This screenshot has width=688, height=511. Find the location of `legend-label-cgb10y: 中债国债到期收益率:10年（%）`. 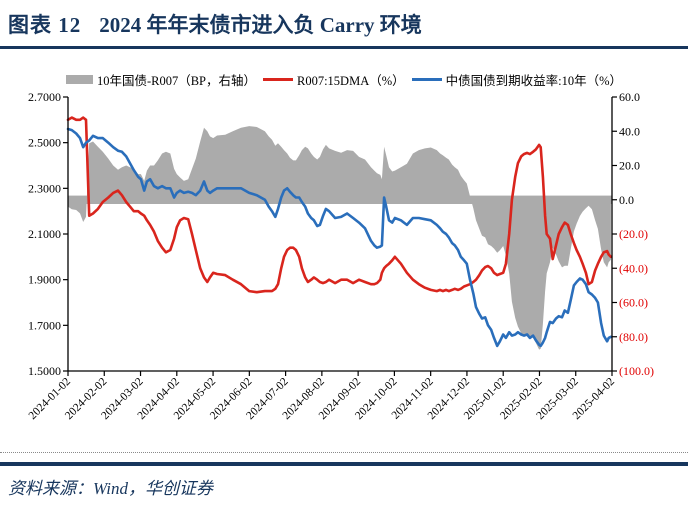

legend-label-cgb10y: 中债国债到期收益率:10年（%） is located at coordinates (534, 81).